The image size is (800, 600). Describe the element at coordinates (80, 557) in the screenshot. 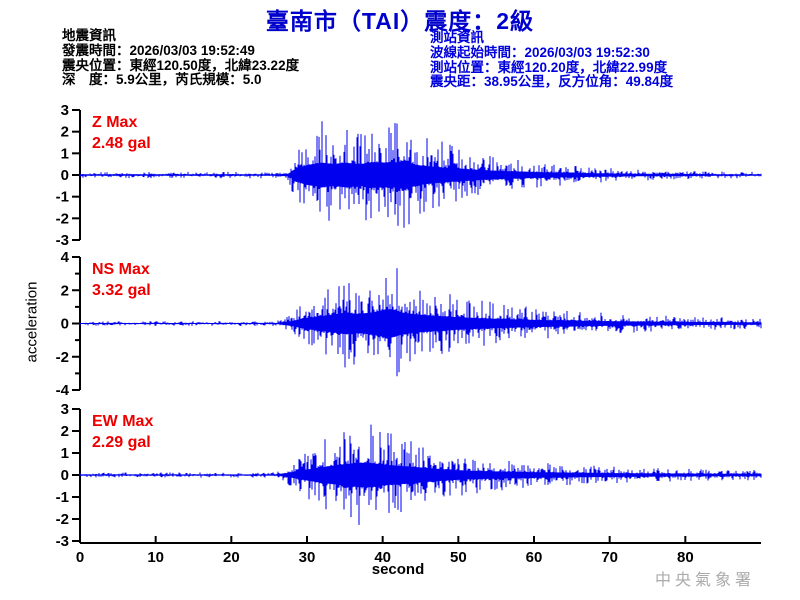

I see `x-tick-label: 0` at that location.